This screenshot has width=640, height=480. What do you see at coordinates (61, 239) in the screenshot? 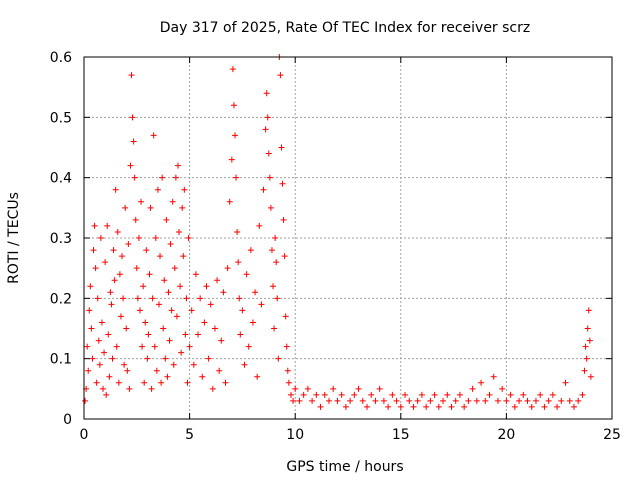
I see `y-tick-label: 0.3` at bounding box center [61, 239].